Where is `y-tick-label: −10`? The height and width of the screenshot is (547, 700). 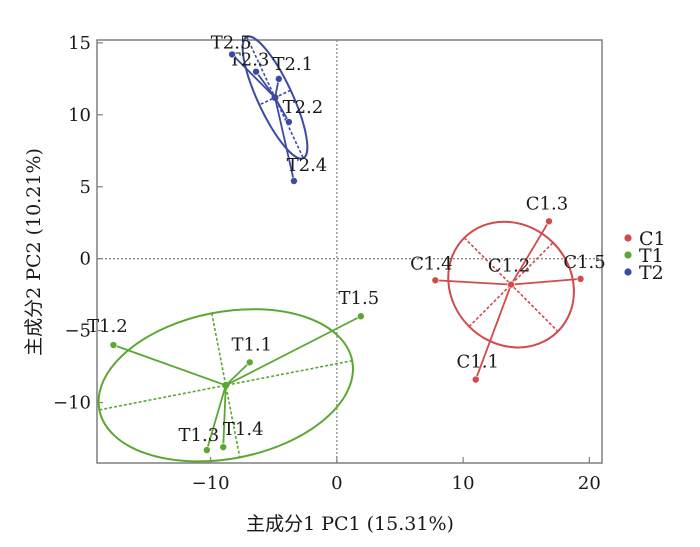 y-tick-label: −10 is located at coordinates (72, 403).